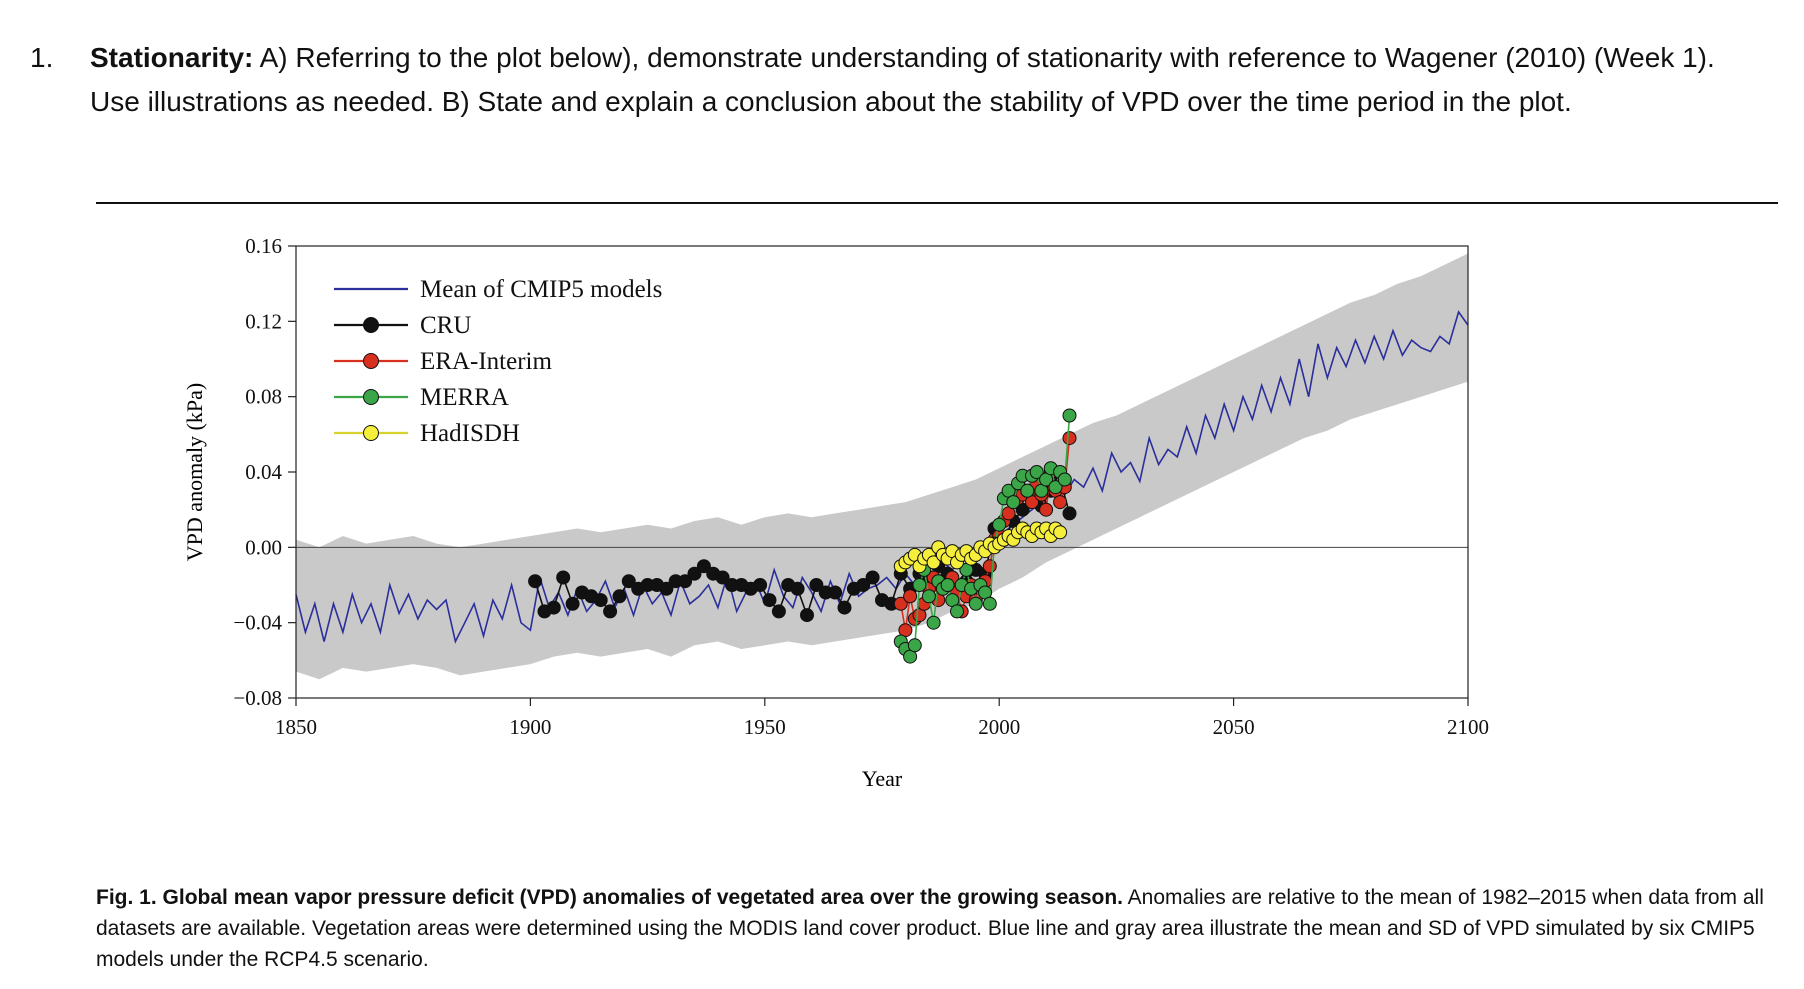 This screenshot has width=1804, height=989. I want to click on y-tick-label: 0.00, so click(263, 547).